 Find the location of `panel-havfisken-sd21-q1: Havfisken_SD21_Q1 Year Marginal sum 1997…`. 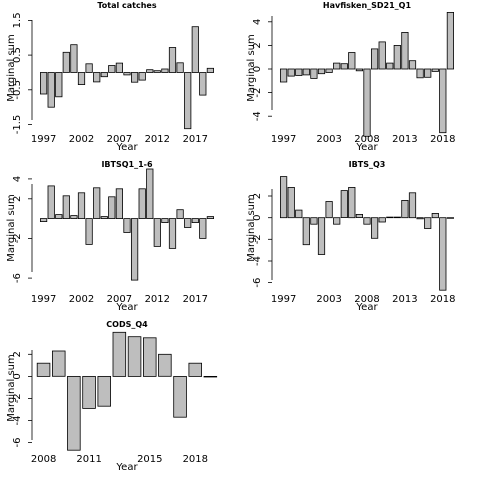

panel-havfisken-sd21-q1: Havfisken_SD21_Q1 Year Marginal sum 1997… is located at coordinates (351, 77).